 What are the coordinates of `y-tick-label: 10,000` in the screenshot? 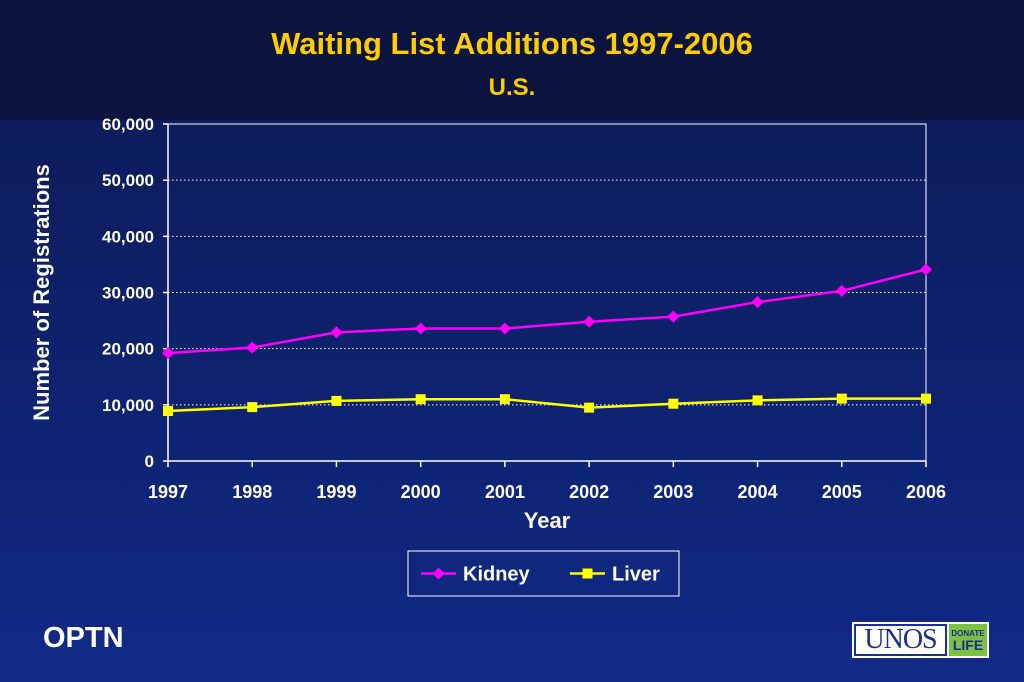 It's located at (128, 405).